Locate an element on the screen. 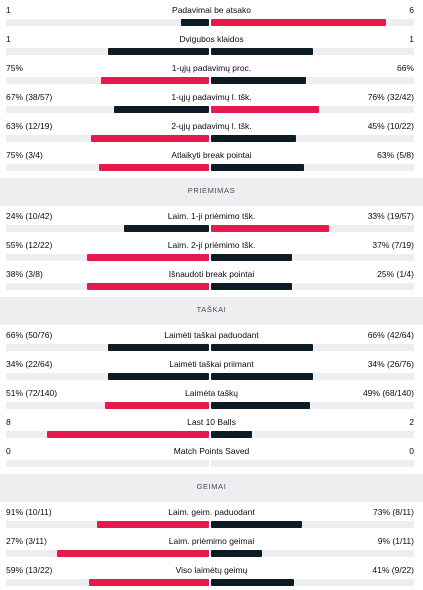  stat-label: Laim. priėmimo geimai is located at coordinates (211, 541).